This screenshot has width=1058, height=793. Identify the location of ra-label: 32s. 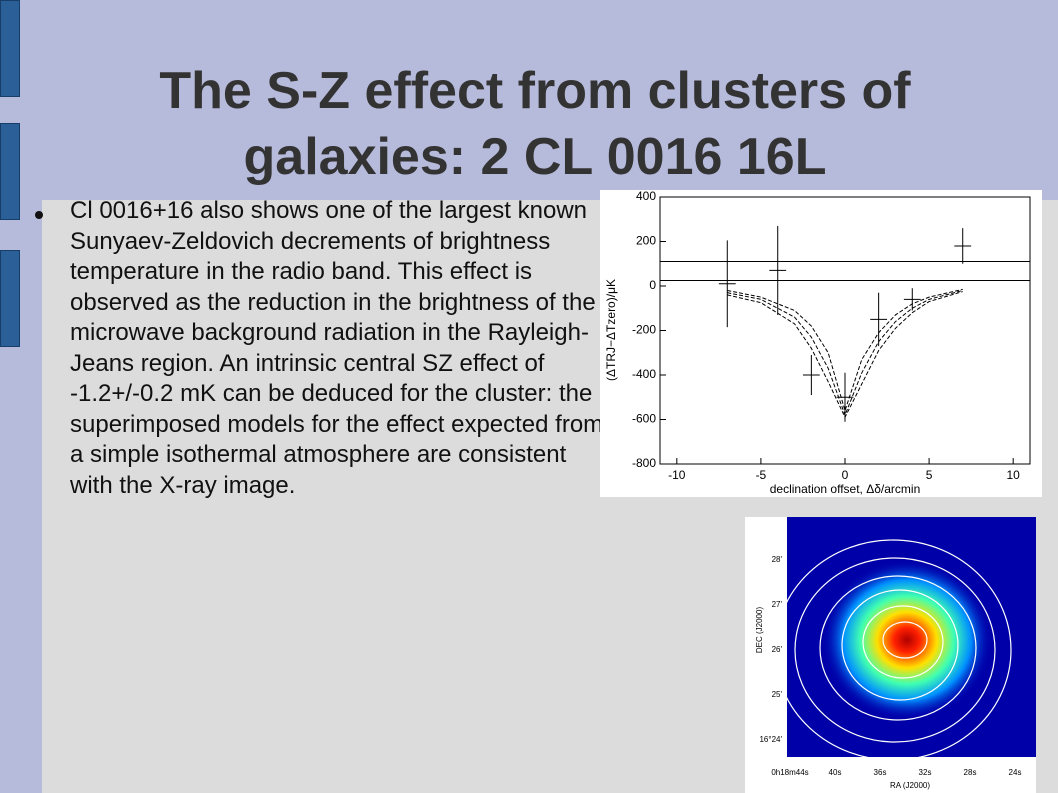
(925, 772).